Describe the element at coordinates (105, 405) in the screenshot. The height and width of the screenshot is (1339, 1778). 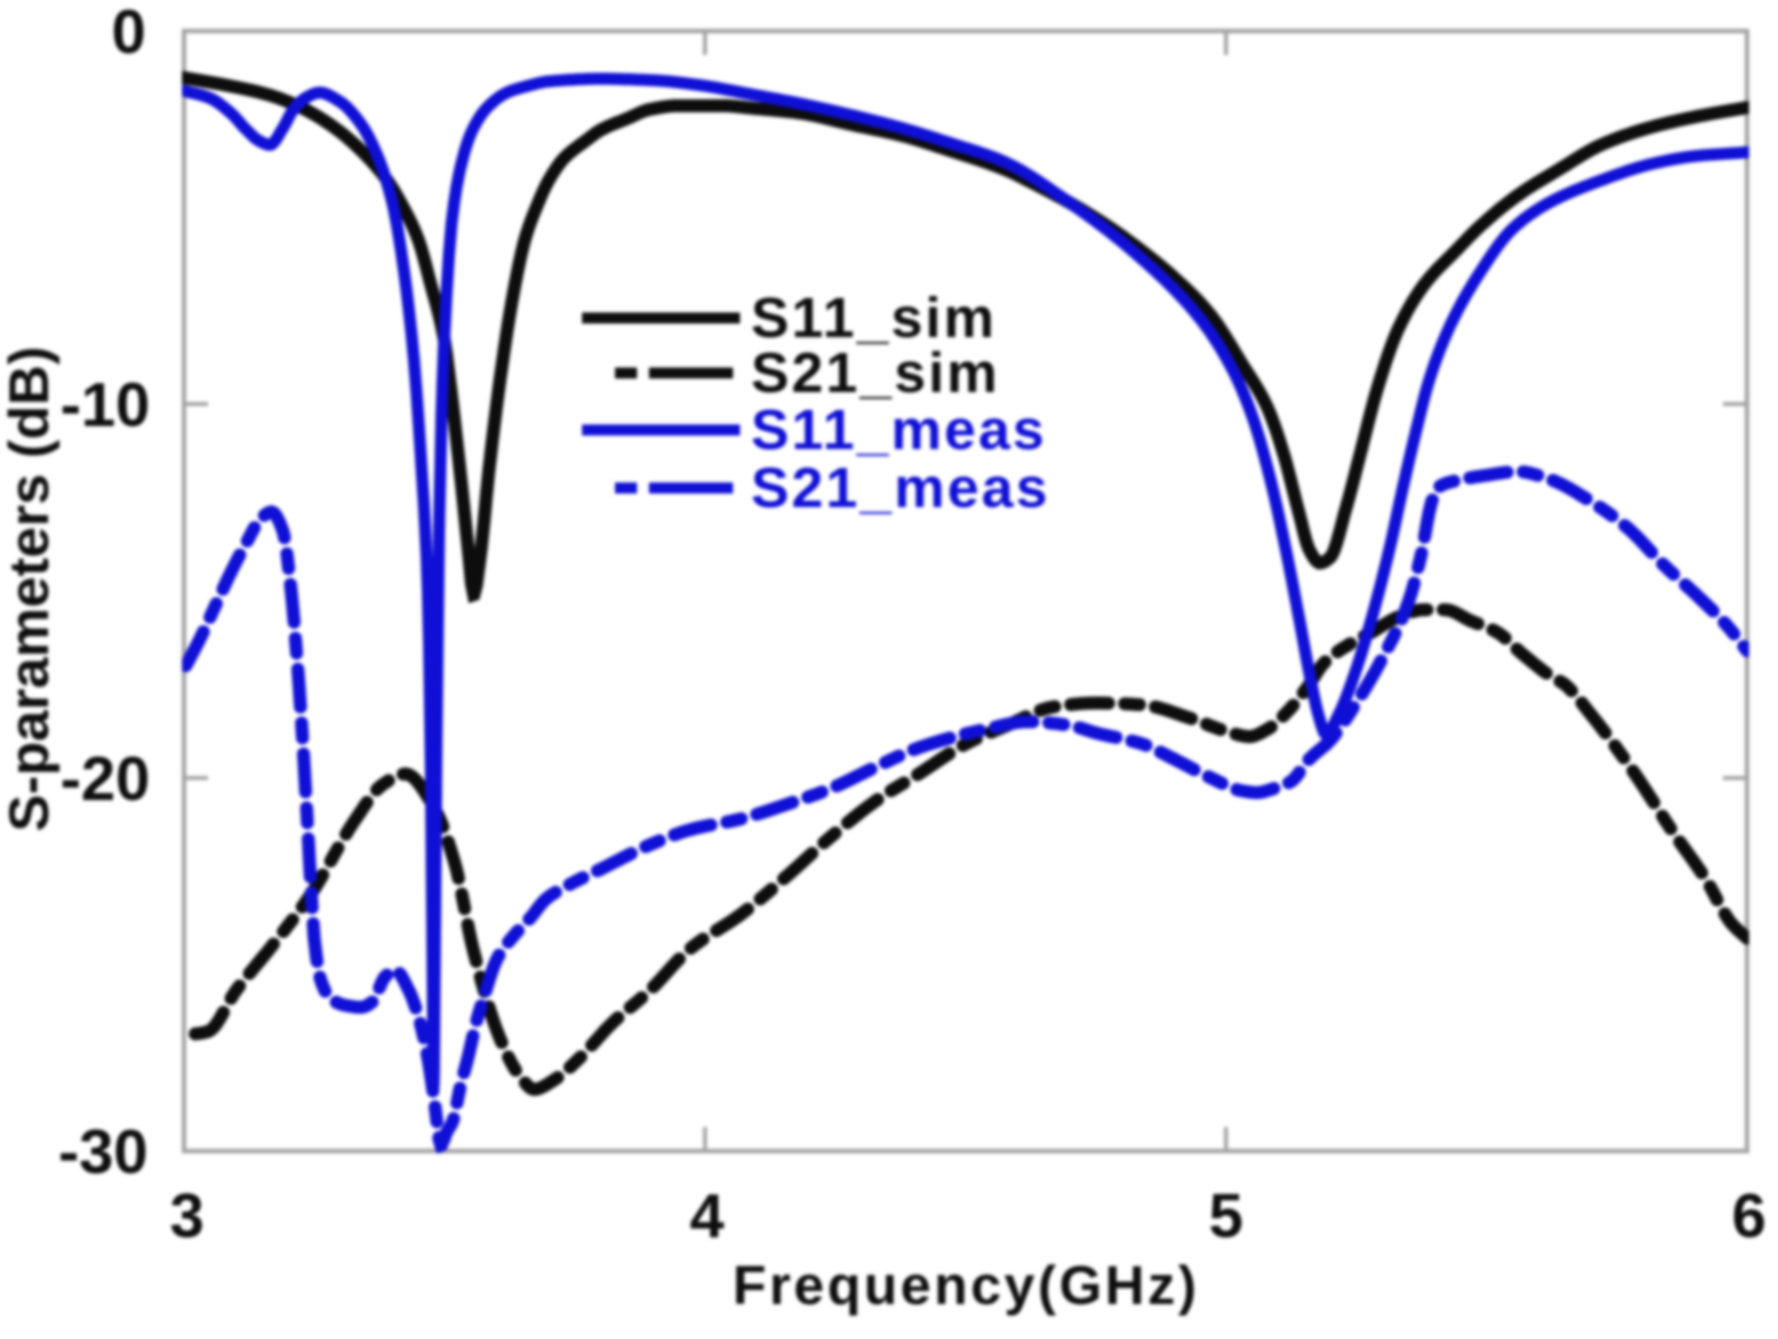
I see `svg-text: -10` at that location.